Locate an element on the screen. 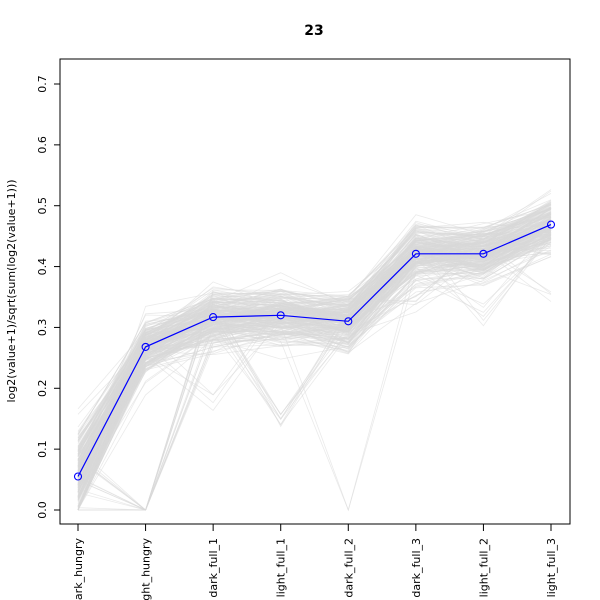 Image resolution: width=600 pixels, height=600 pixels. x-tick-label: light_full_3 is located at coordinates (551, 567).